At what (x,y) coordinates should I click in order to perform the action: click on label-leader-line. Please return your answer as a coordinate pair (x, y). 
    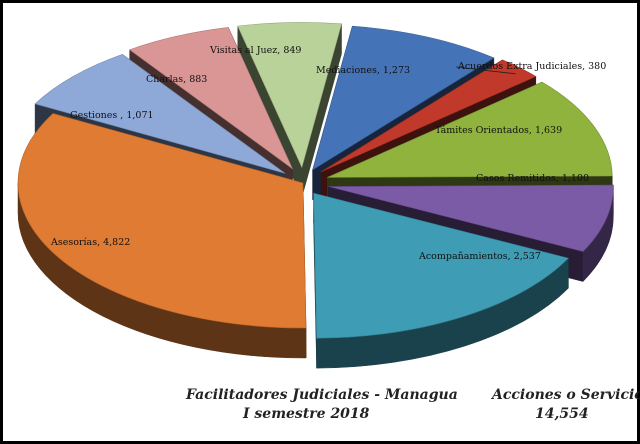
    Looking at the image, I should click on (485, 70).